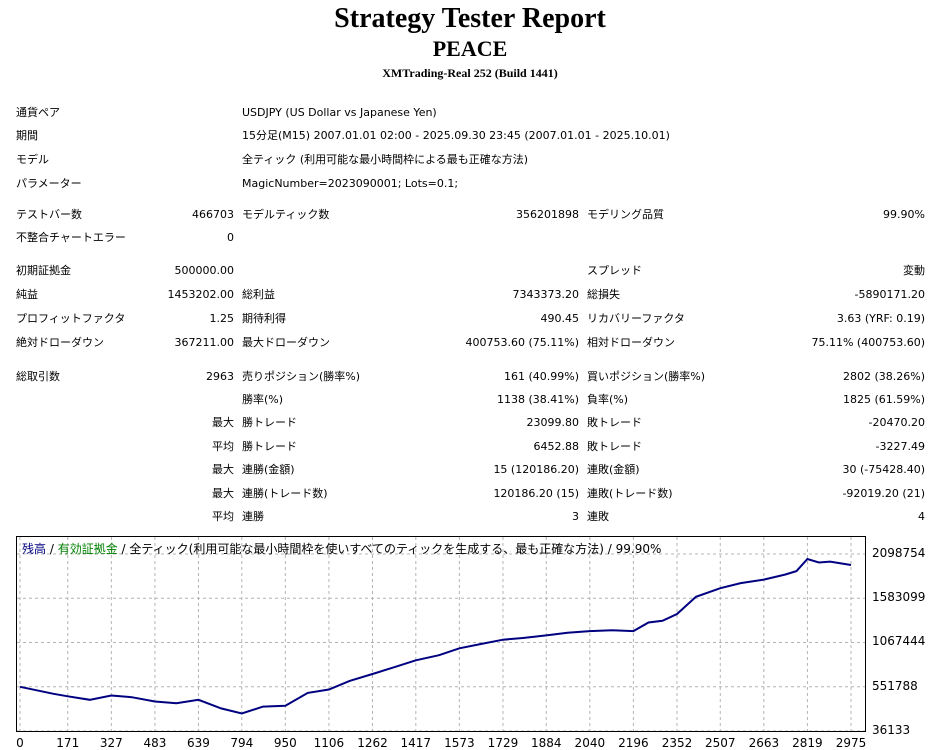 Image resolution: width=940 pixels, height=750 pixels. Describe the element at coordinates (590, 743) in the screenshot. I see `x-tick-label: 2040` at that location.